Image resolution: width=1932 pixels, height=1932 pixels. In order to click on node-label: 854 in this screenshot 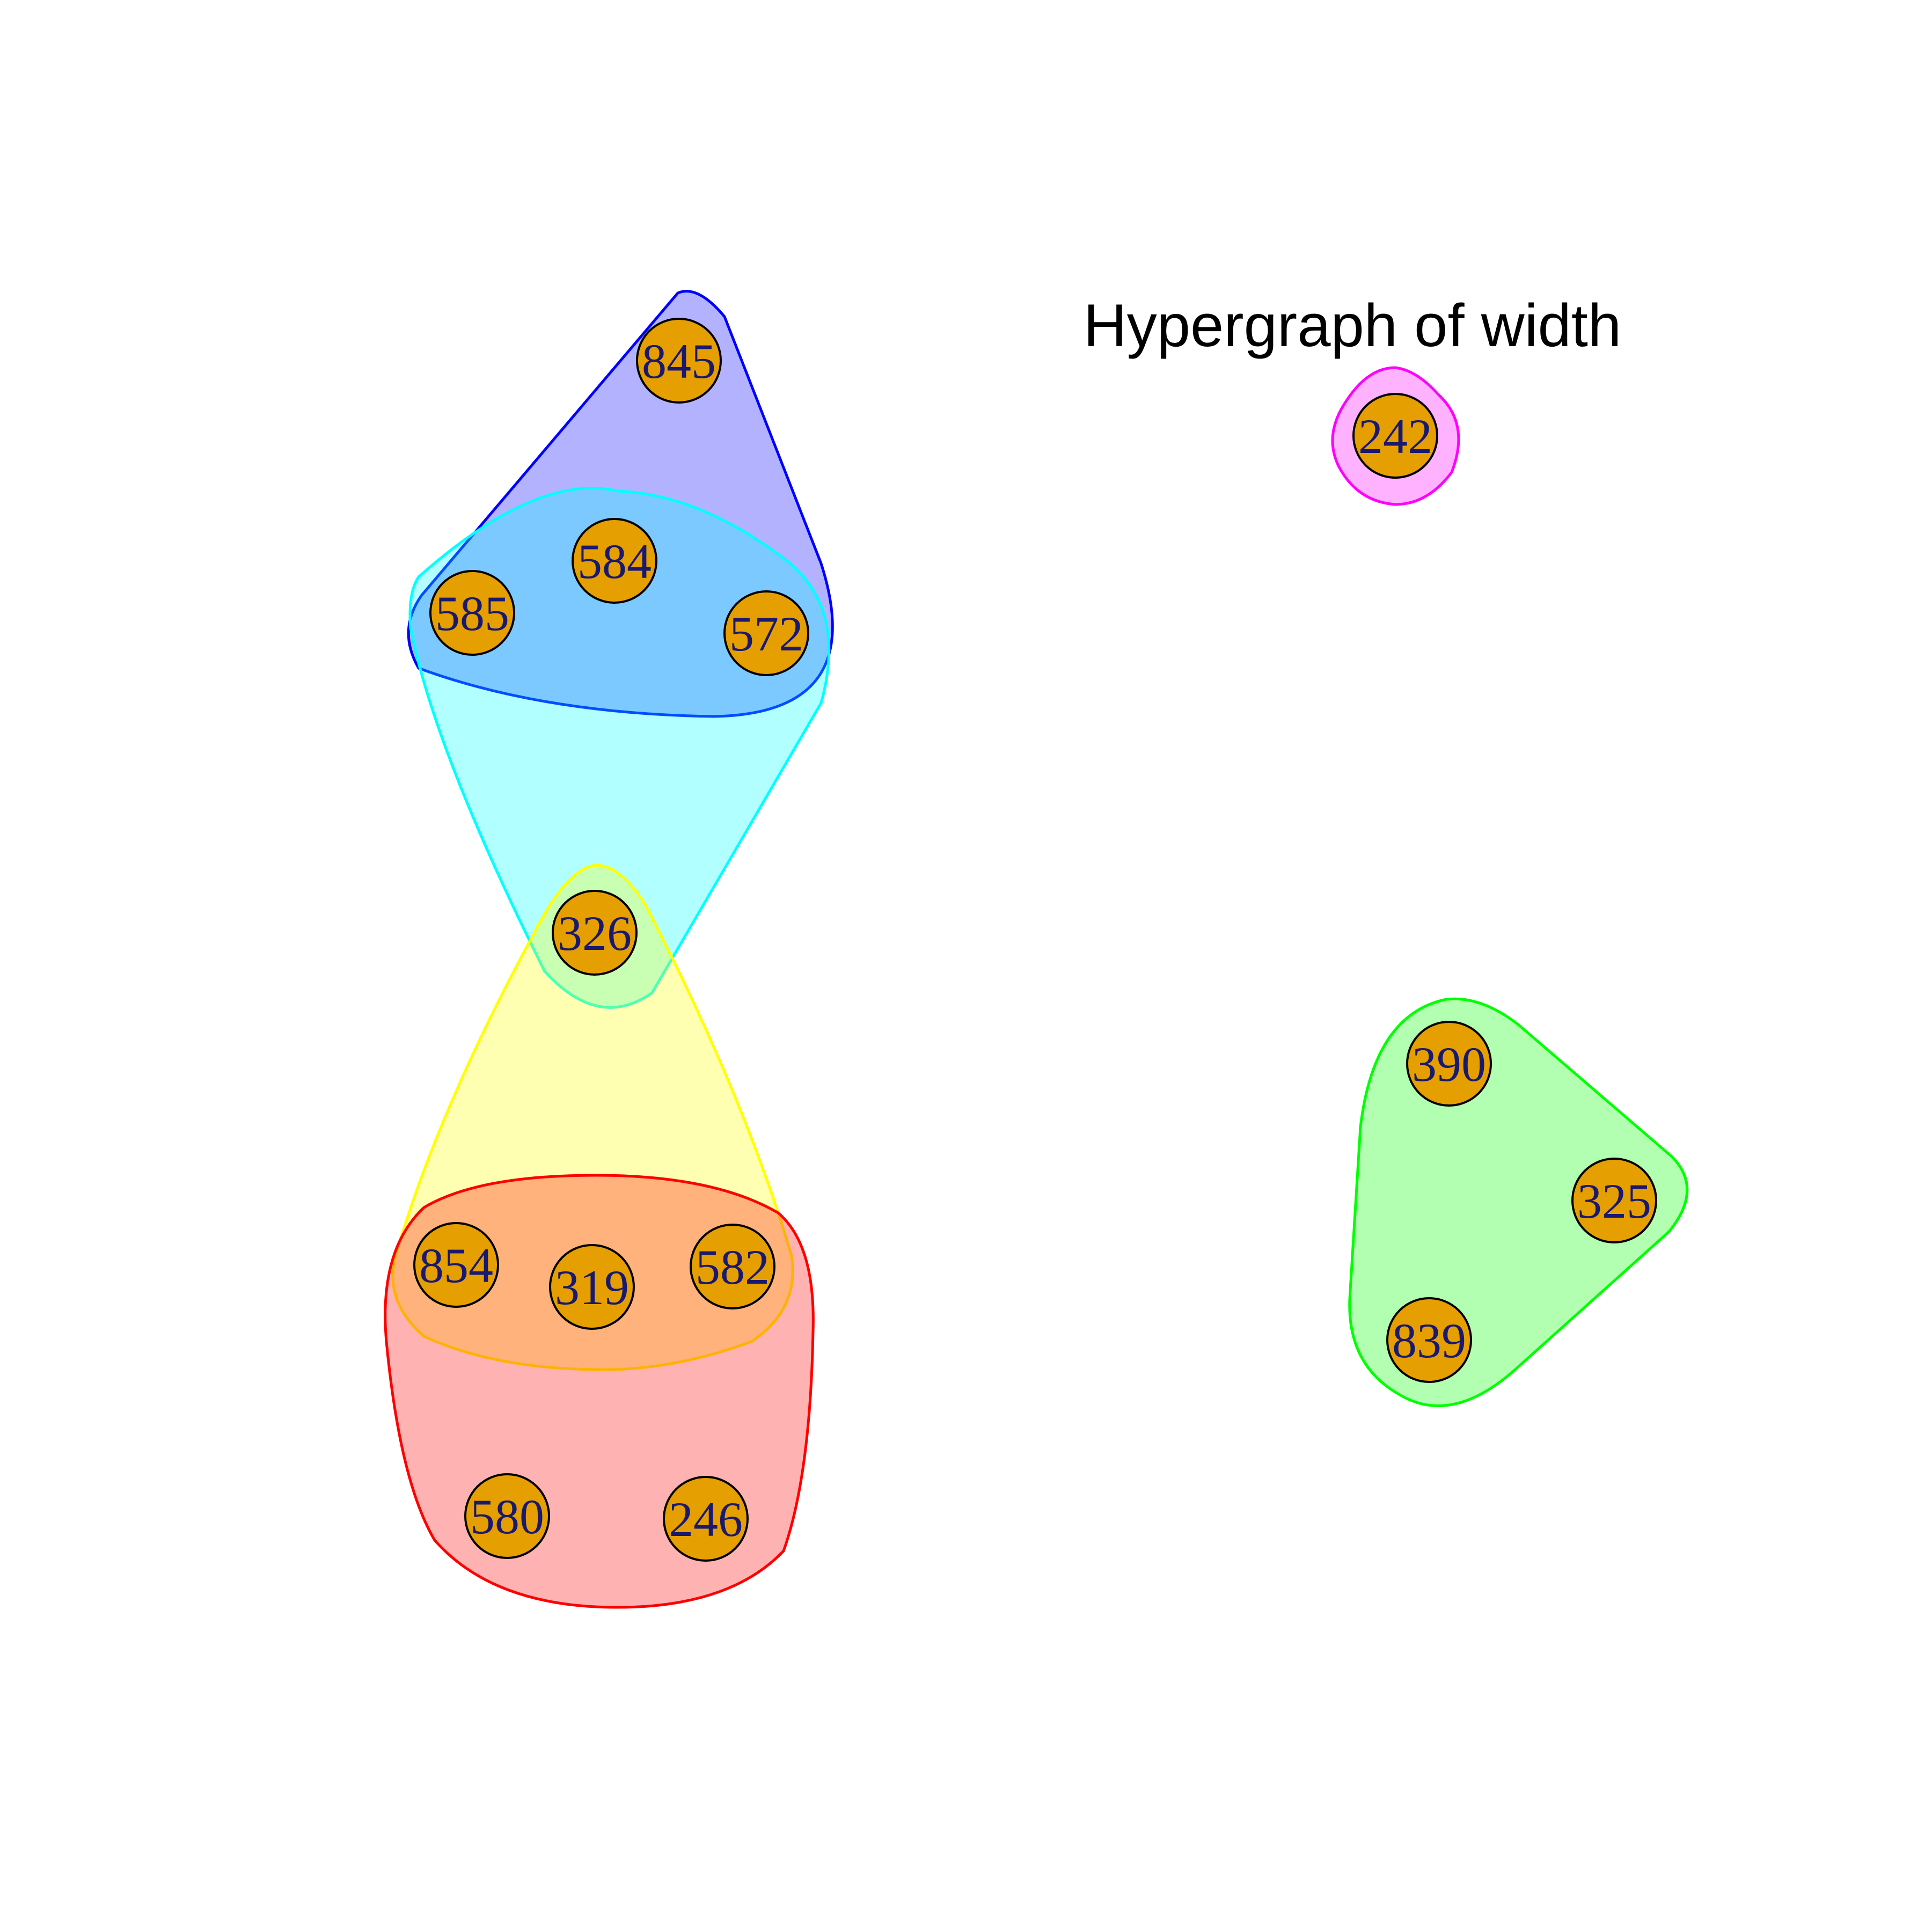, I will do `click(456, 1265)`.